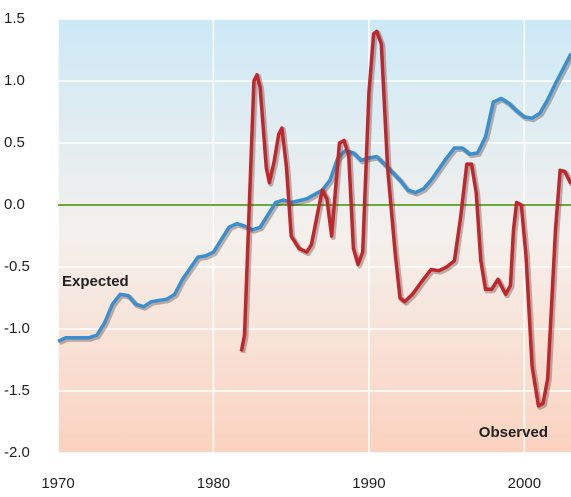  What do you see at coordinates (17, 328) in the screenshot?
I see `y-tick-label: -1.0` at bounding box center [17, 328].